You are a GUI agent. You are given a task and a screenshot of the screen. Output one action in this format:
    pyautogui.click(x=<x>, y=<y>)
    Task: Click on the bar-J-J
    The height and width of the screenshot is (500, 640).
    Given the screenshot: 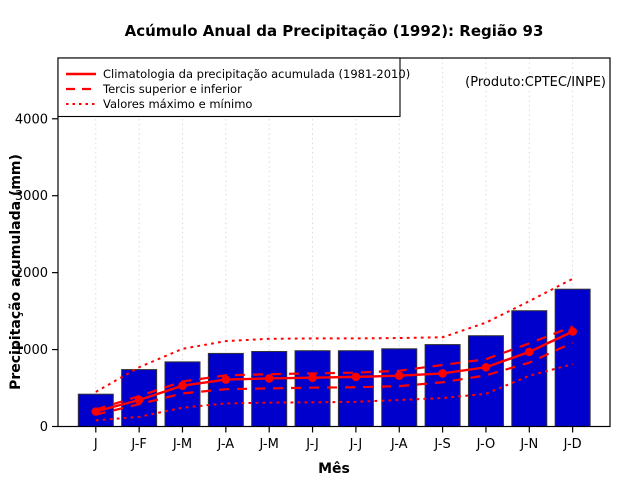 What is the action you would take?
    pyautogui.click(x=355, y=389)
    